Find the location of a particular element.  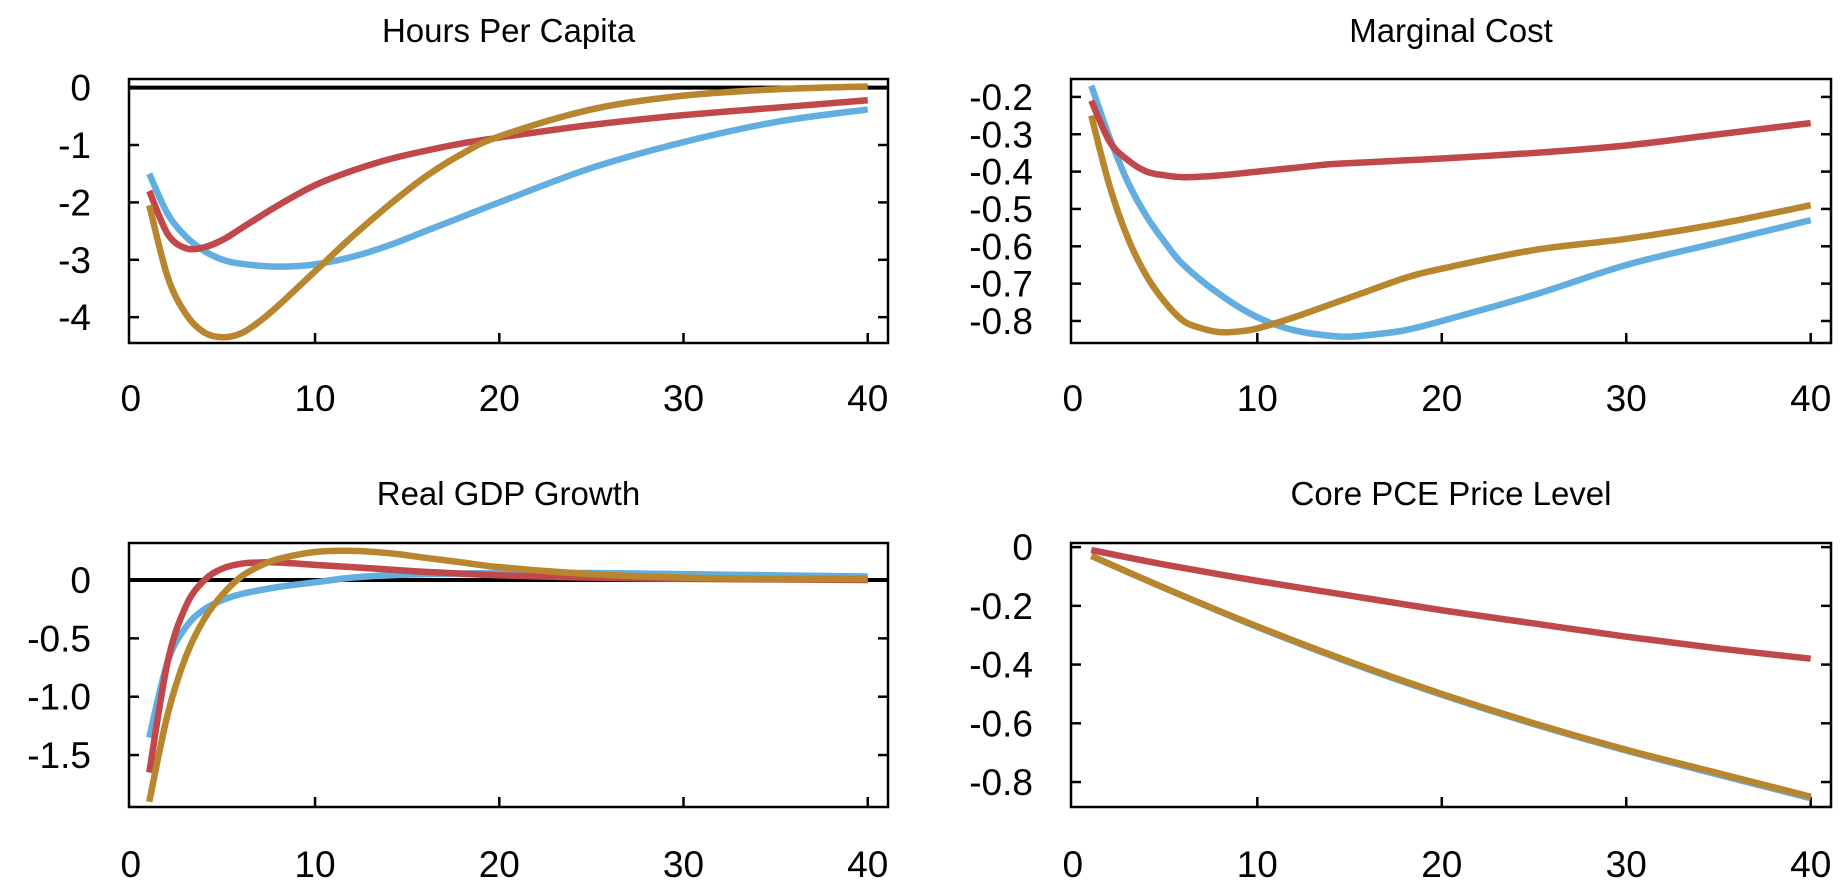

y-tick-label: -0.7 is located at coordinates (1001, 284).